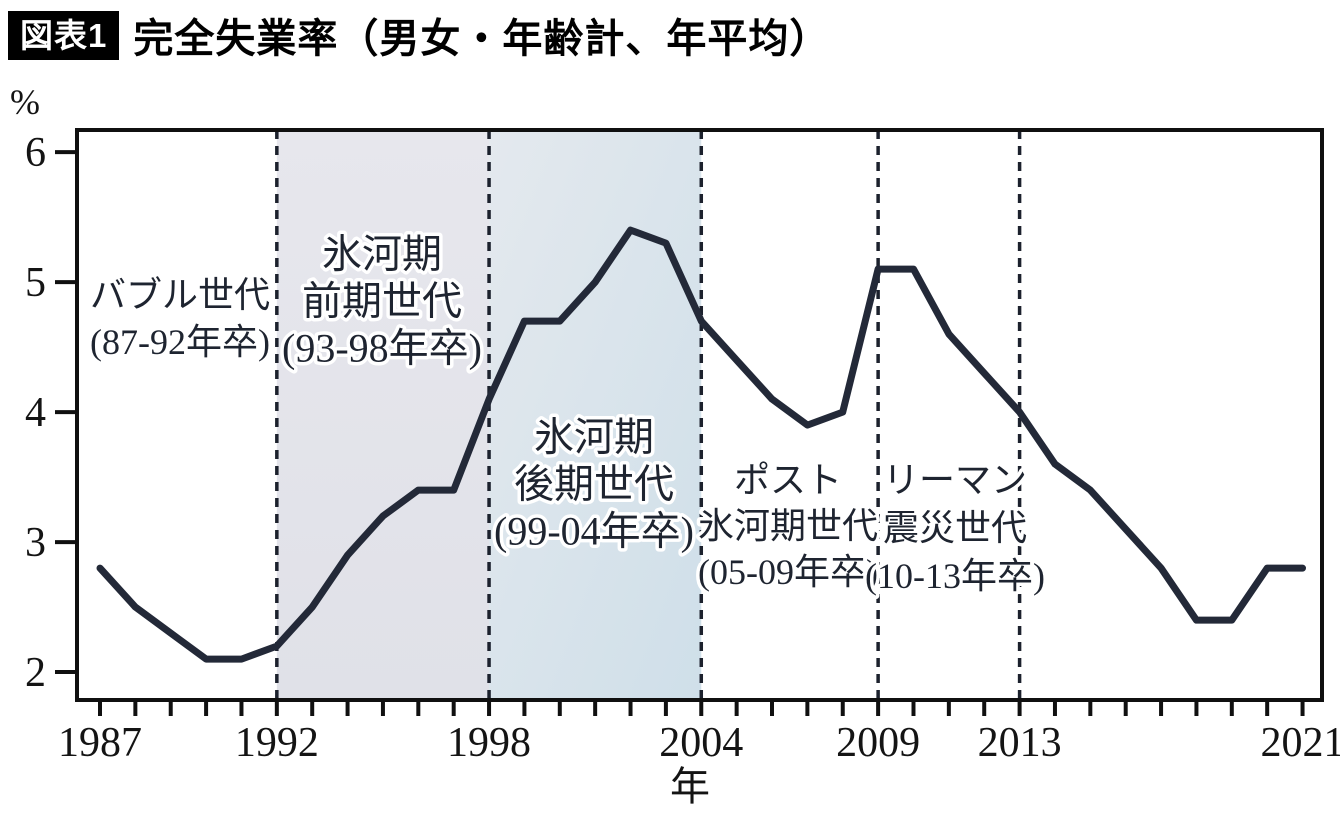 The height and width of the screenshot is (813, 1340). What do you see at coordinates (64, 35) in the screenshot?
I see `figure-badge: 図表1` at bounding box center [64, 35].